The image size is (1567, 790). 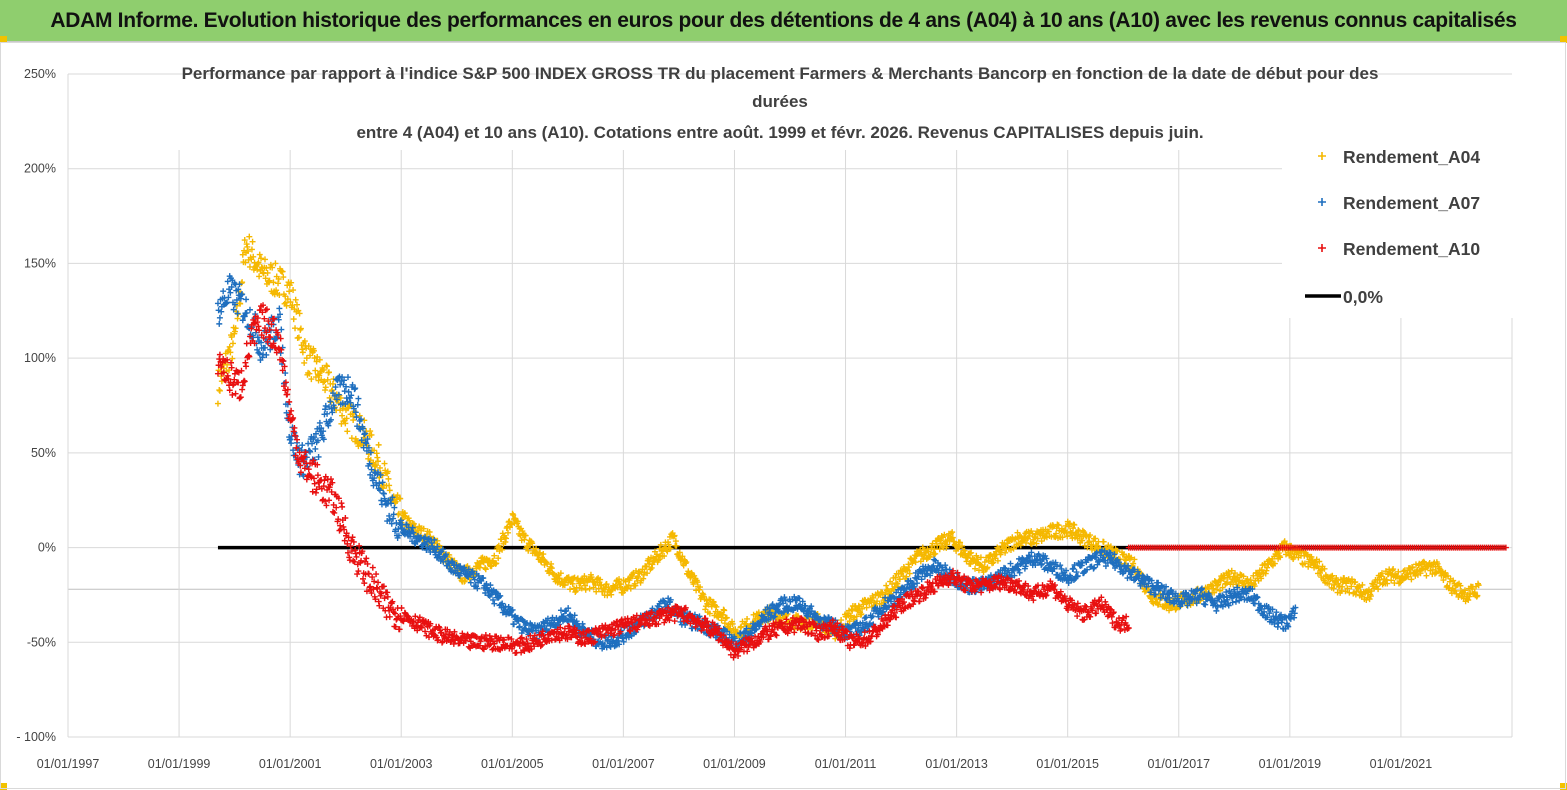 I want to click on corner-marker-top-left, so click(x=3, y=39).